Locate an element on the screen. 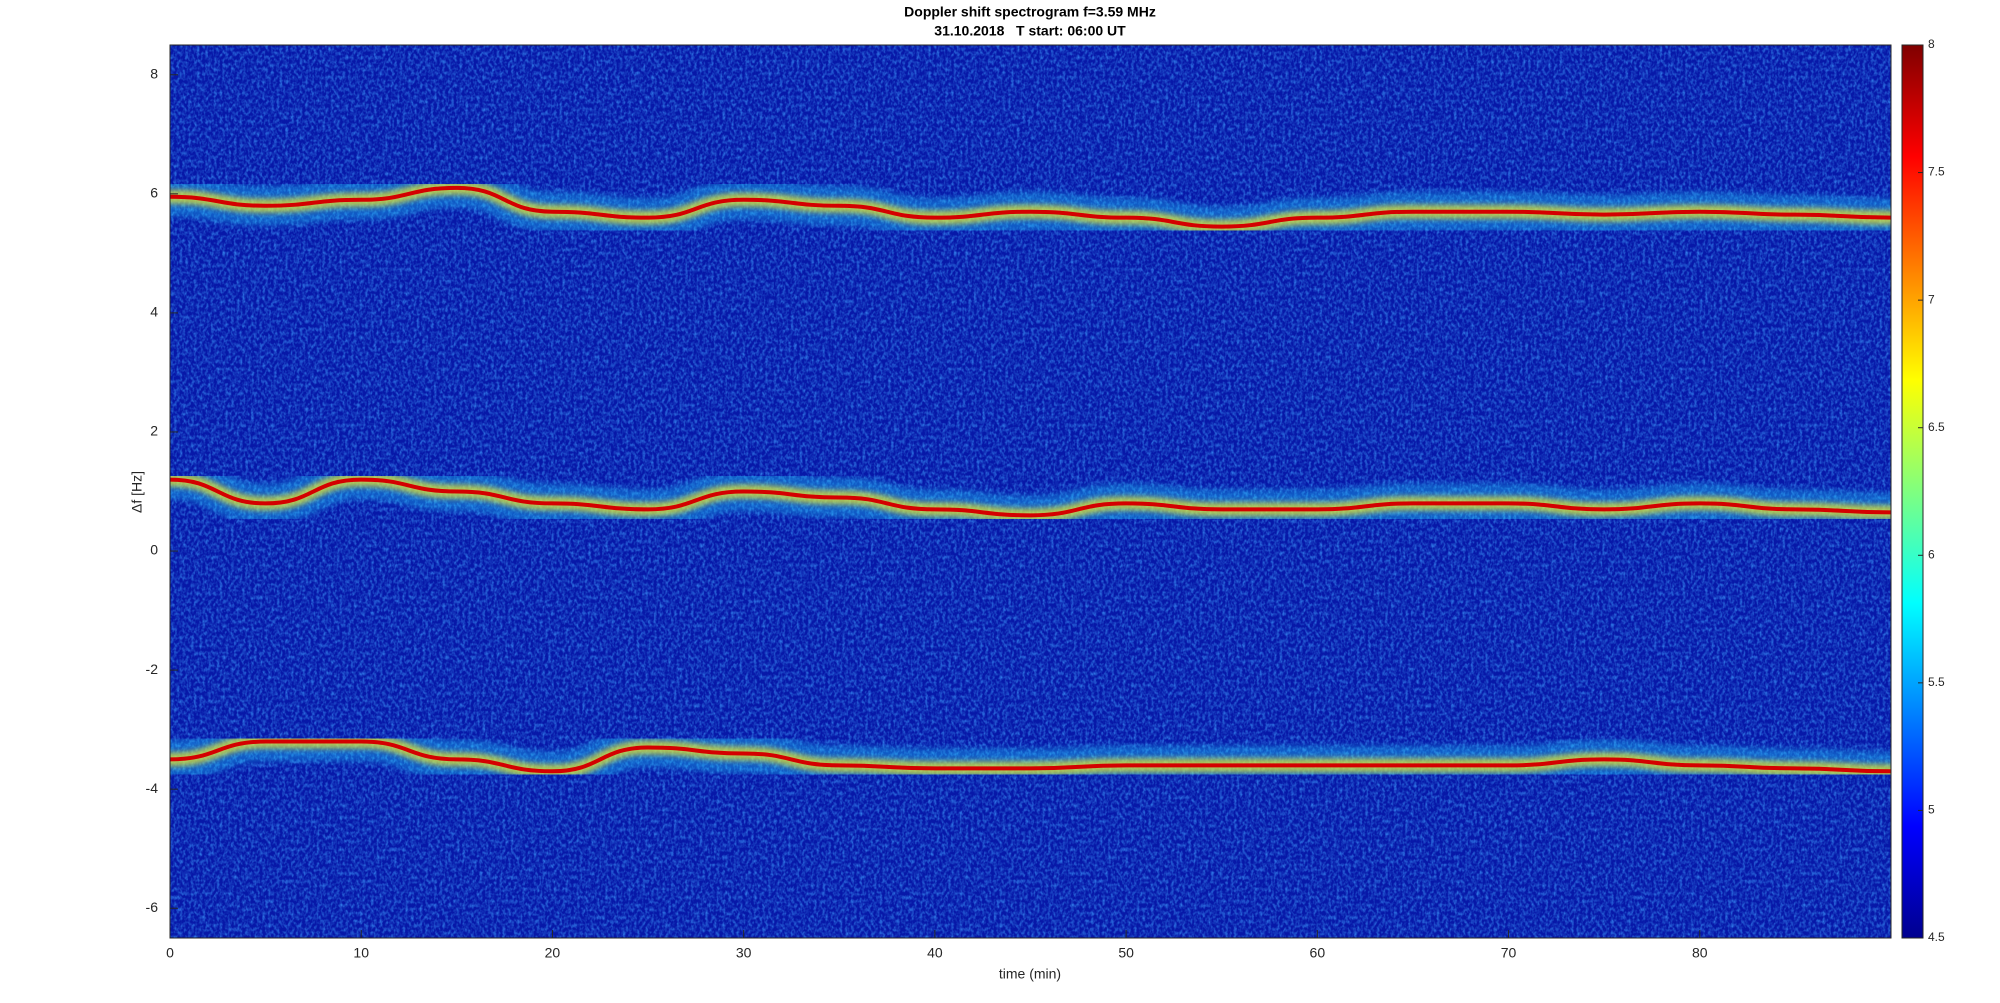 This screenshot has width=2000, height=1003. colorbar-tick-label: 6 is located at coordinates (1931, 554).